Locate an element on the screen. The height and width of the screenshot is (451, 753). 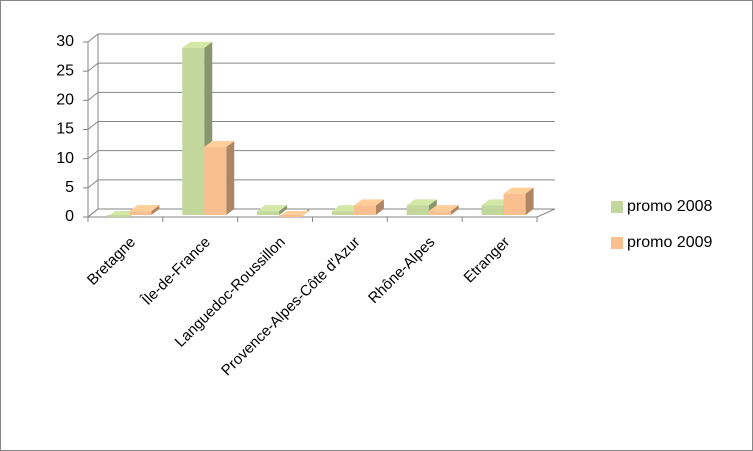
legend-label: promo 2008 is located at coordinates (669, 206).